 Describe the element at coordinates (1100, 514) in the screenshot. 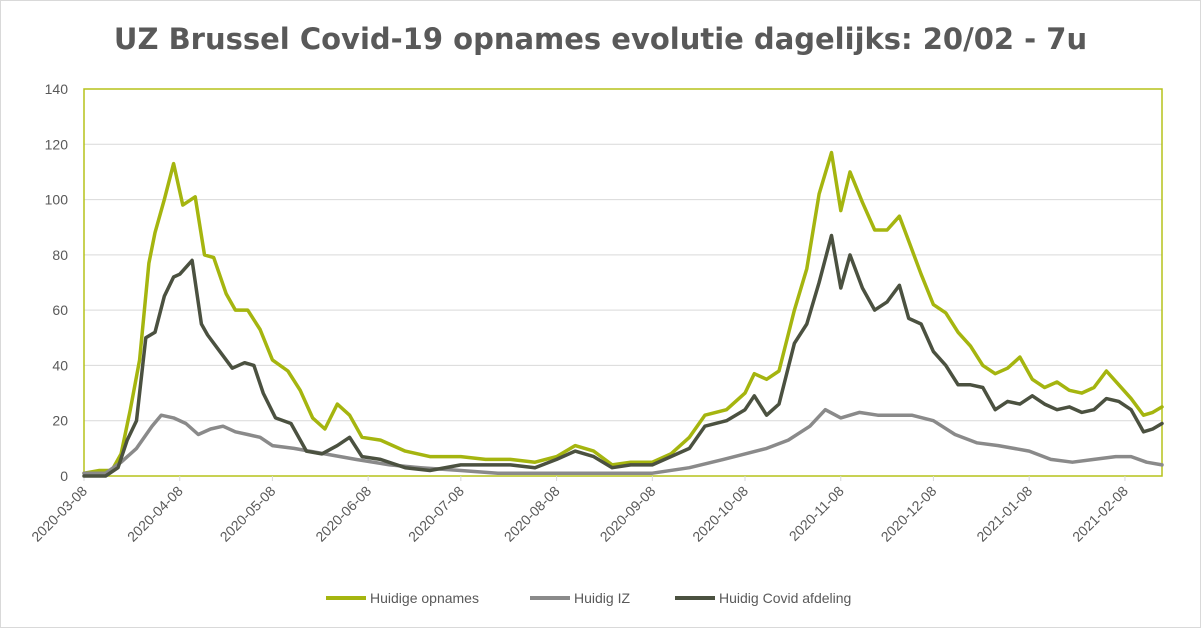

I see `x-tick-label: 2021-02-08` at that location.